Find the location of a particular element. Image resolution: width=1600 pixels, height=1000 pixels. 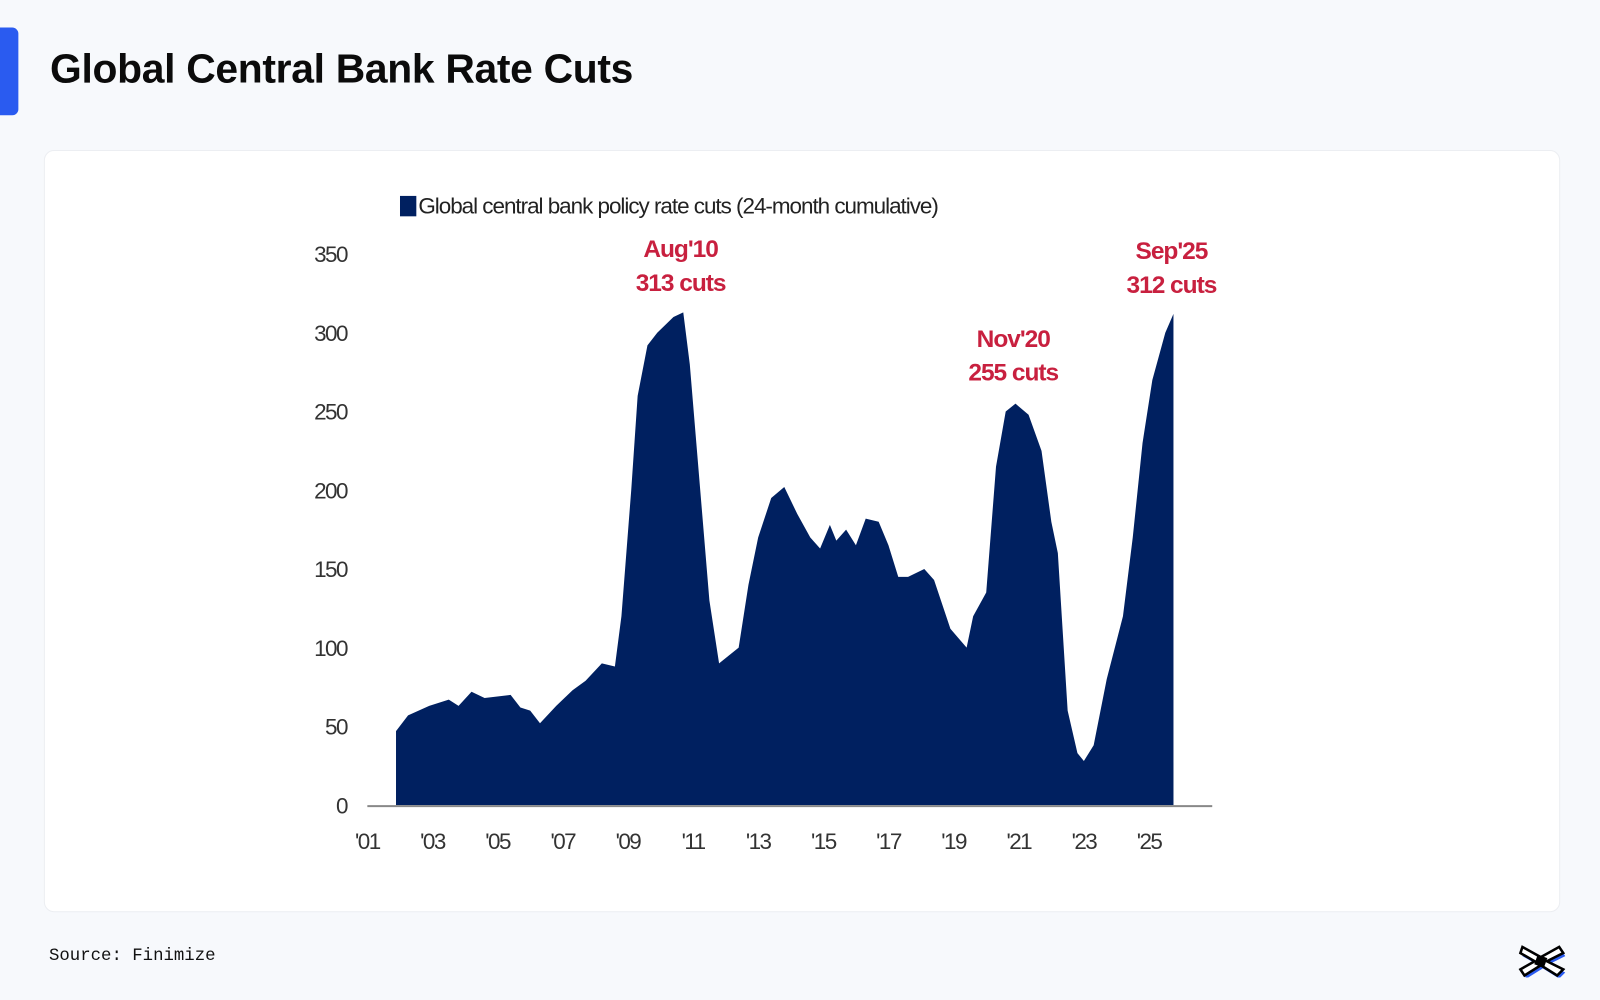

y-tick-label: 200 is located at coordinates (331, 490).